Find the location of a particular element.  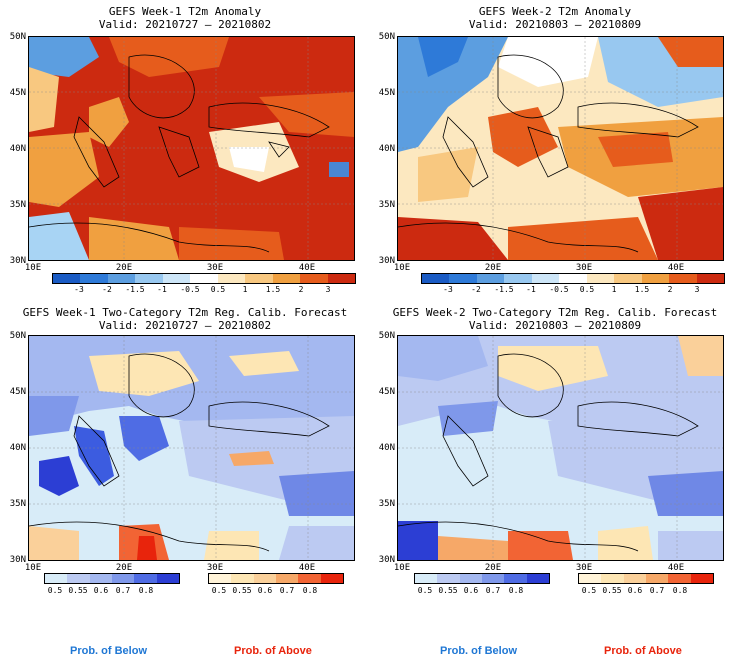

above-colorbar is located at coordinates (276, 578).